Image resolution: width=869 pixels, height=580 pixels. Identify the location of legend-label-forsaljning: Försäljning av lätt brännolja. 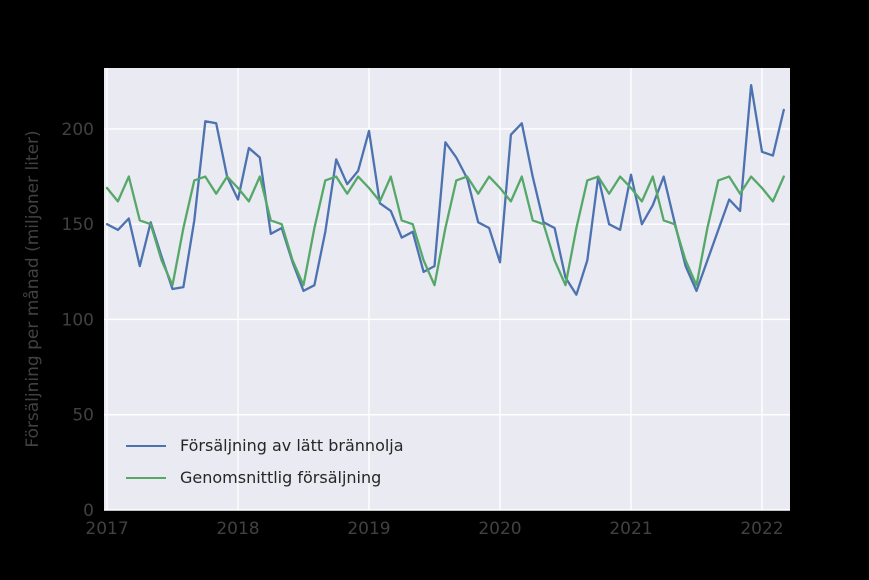
(292, 445).